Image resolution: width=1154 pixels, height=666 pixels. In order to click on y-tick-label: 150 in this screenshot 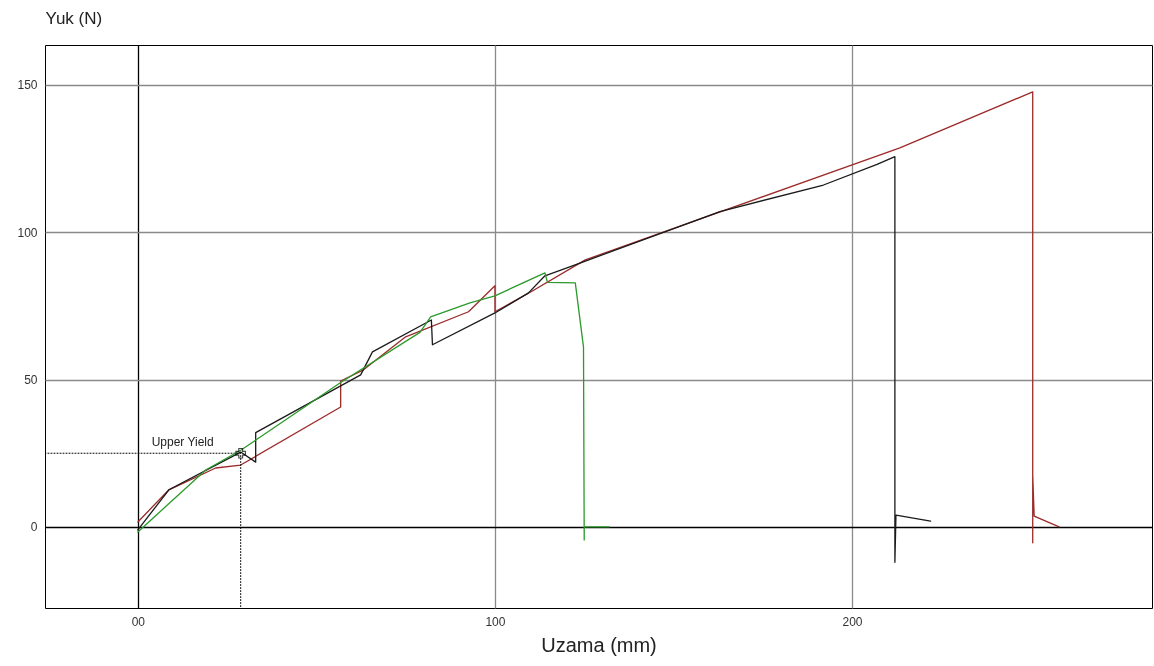, I will do `click(27, 85)`.